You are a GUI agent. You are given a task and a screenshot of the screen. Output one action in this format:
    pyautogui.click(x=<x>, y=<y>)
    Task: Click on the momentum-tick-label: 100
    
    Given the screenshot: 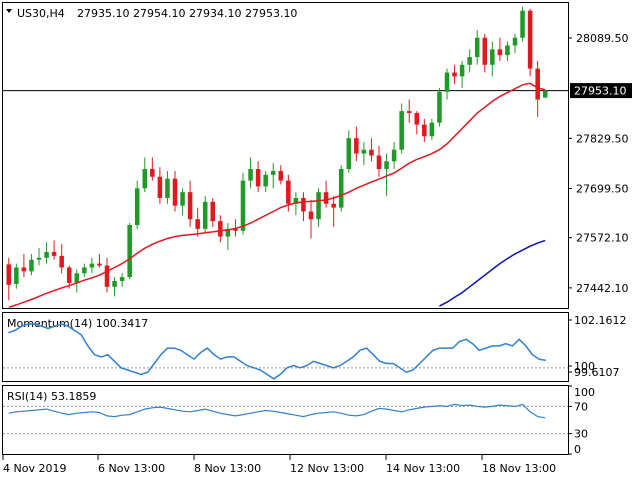 What is the action you would take?
    pyautogui.click(x=584, y=366)
    